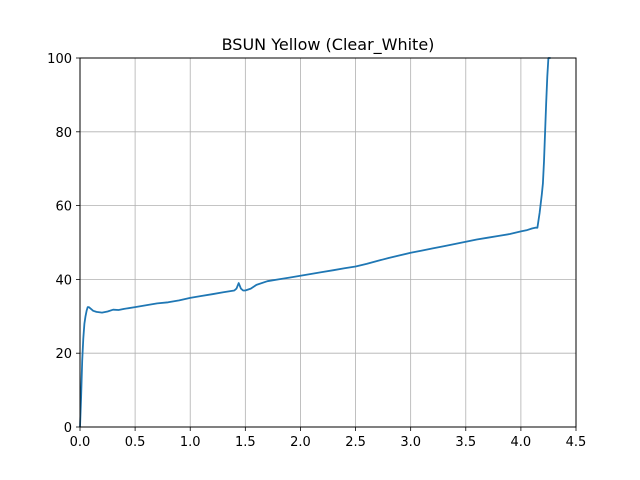  What do you see at coordinates (300, 442) in the screenshot?
I see `x-tick-label: 2.0` at bounding box center [300, 442].